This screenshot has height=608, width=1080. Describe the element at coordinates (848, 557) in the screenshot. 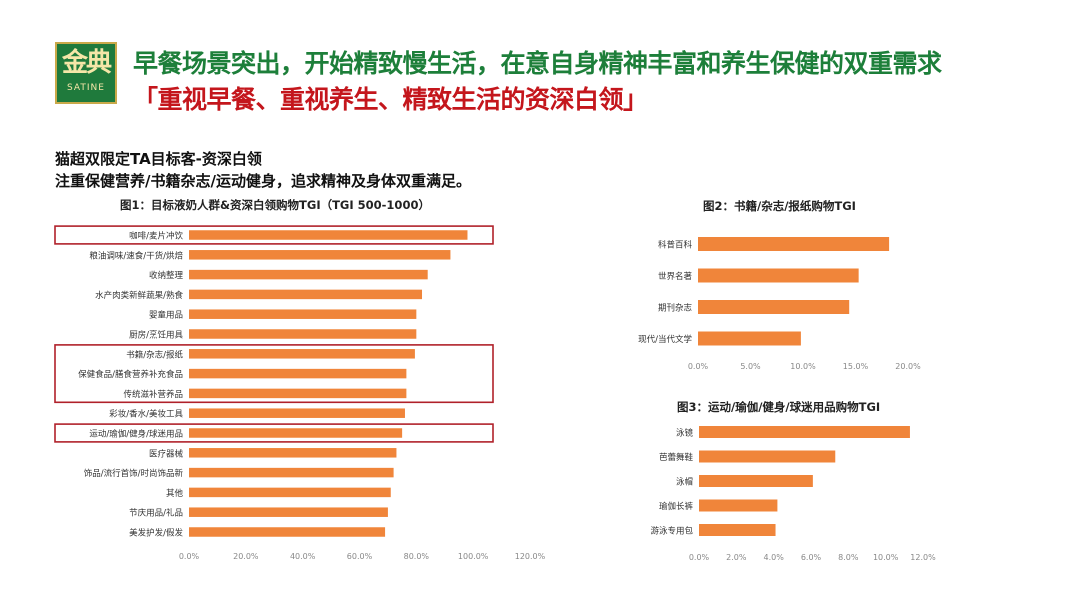

I see `chart3-tick-label: 8.0%` at that location.